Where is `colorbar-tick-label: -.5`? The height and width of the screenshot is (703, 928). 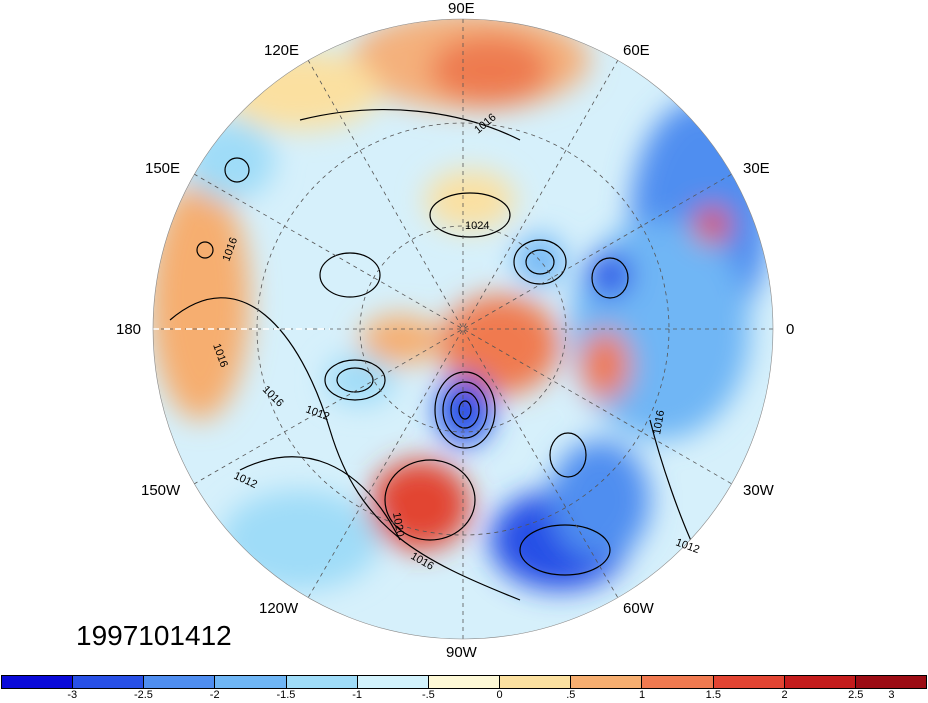
colorbar-tick-label: -.5 is located at coordinates (428, 695).